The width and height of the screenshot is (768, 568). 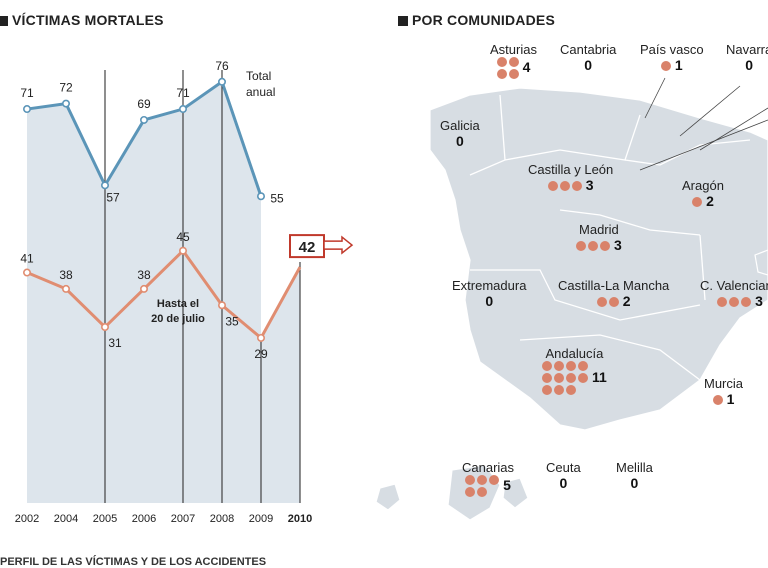 What do you see at coordinates (563, 467) in the screenshot?
I see `region-name: Ceuta` at bounding box center [563, 467].